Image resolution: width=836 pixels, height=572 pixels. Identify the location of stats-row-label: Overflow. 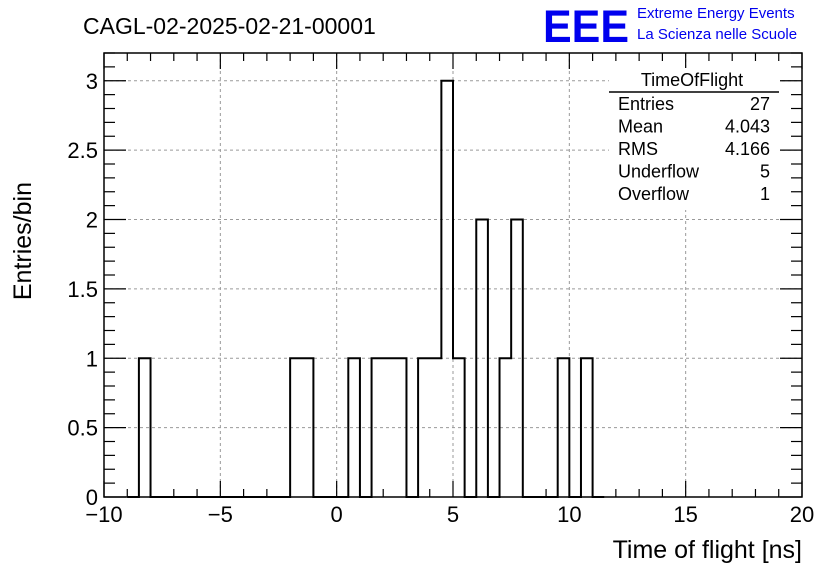
(654, 194).